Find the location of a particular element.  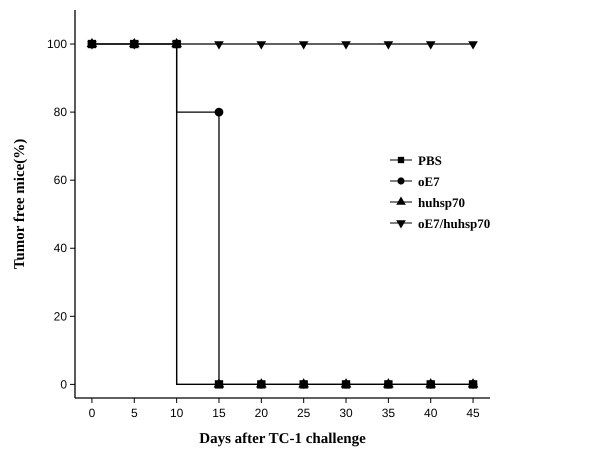

y-tick-label: 80 is located at coordinates (61, 112).